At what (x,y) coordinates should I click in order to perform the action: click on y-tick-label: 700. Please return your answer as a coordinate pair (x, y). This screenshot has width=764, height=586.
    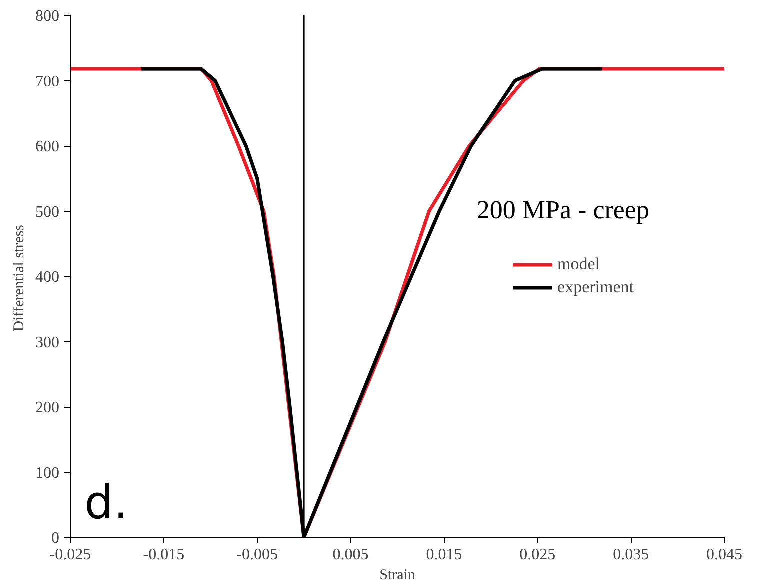
    Looking at the image, I should click on (48, 81).